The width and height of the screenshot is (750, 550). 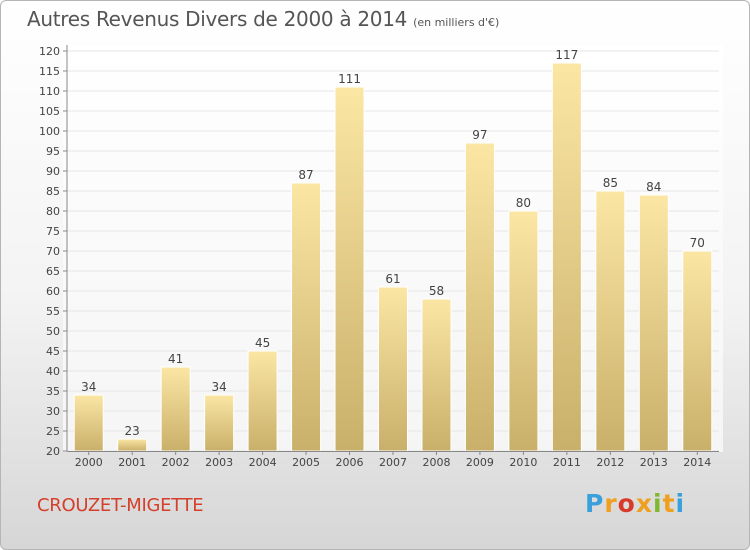 I want to click on proxiti-logo: Proxiti, so click(x=635, y=503).